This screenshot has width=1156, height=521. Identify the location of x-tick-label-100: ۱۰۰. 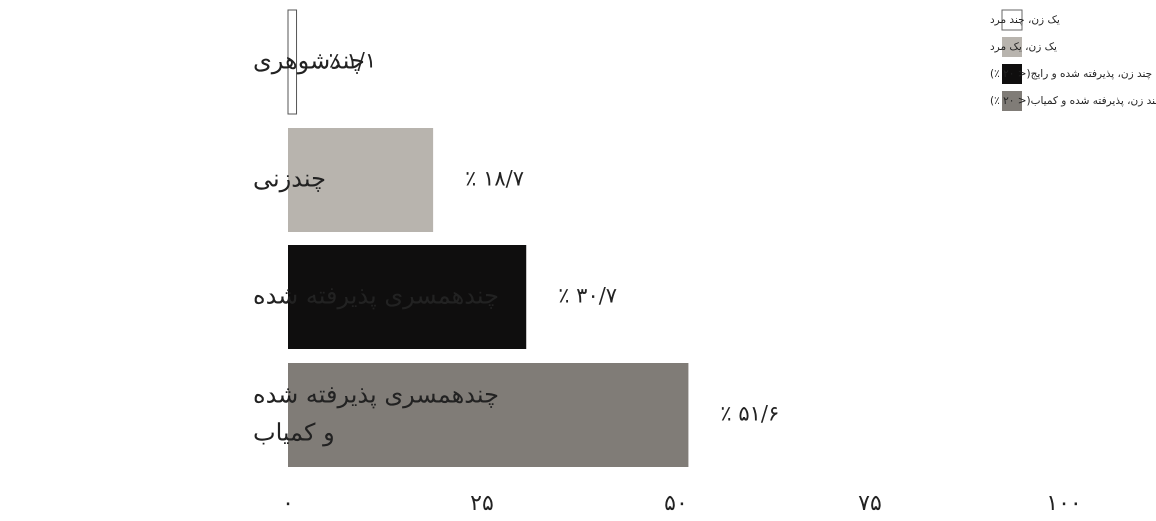
(1063, 503).